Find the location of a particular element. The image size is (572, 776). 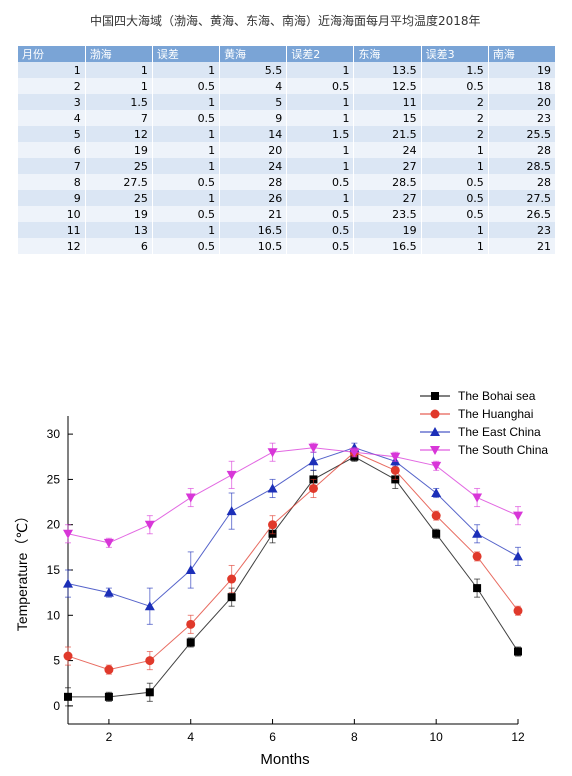

column-header: 渤海 is located at coordinates (119, 54).